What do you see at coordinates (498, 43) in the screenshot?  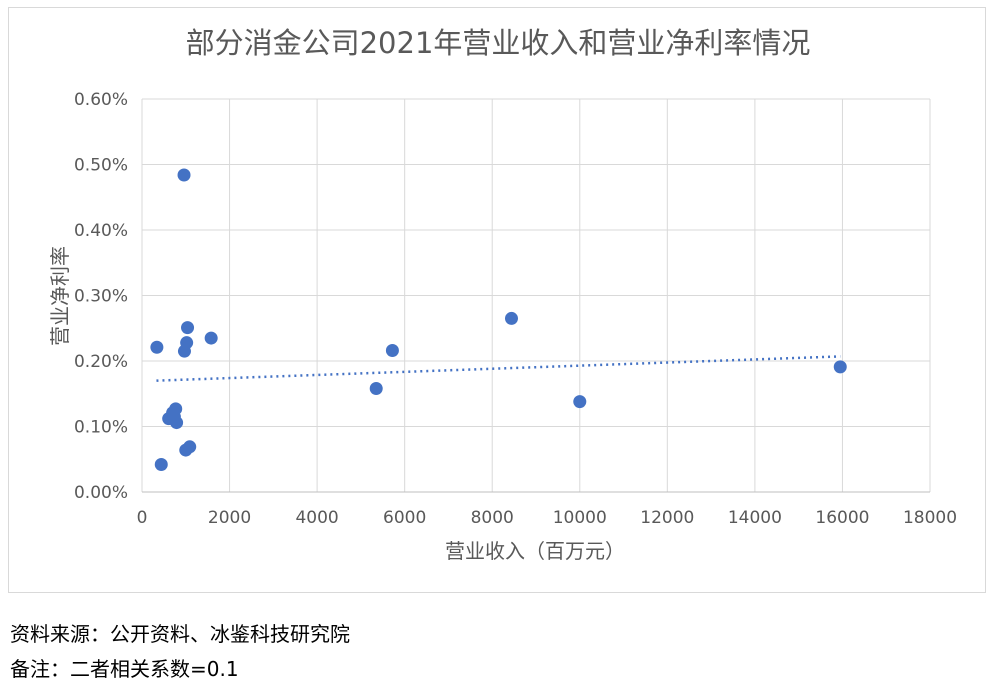 I see `chart-title: 部分消金公司2021年营业收入和营业净利率情况` at bounding box center [498, 43].